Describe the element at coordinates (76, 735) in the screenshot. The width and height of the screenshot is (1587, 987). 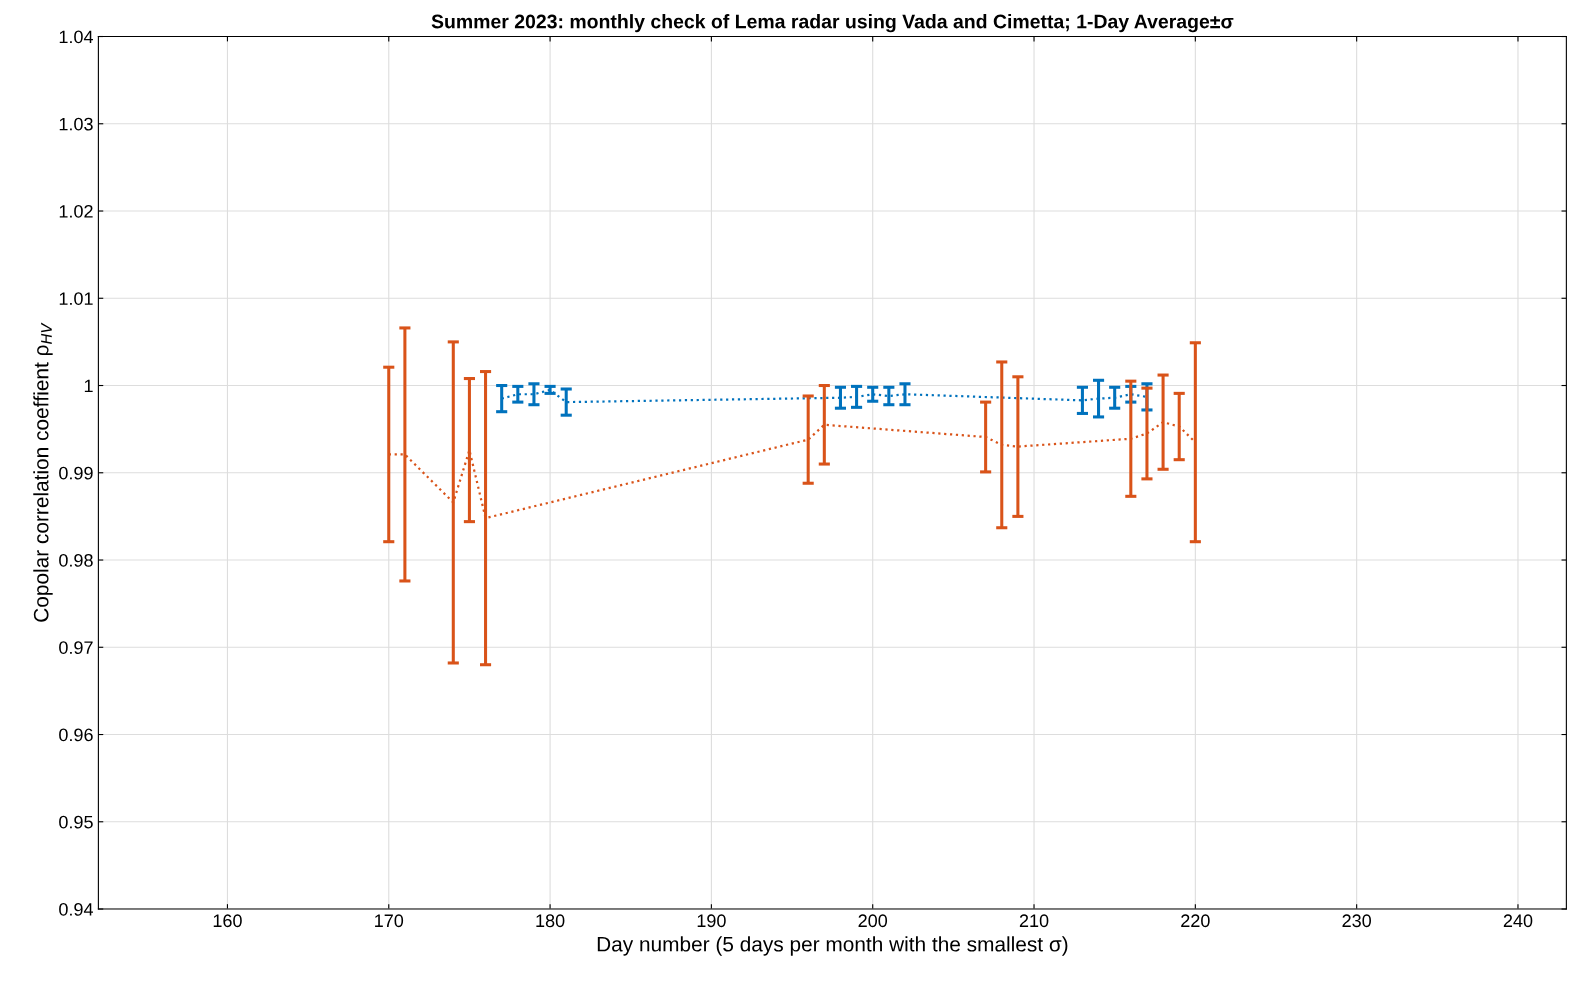
I see `y-tick-label: 0.96` at that location.